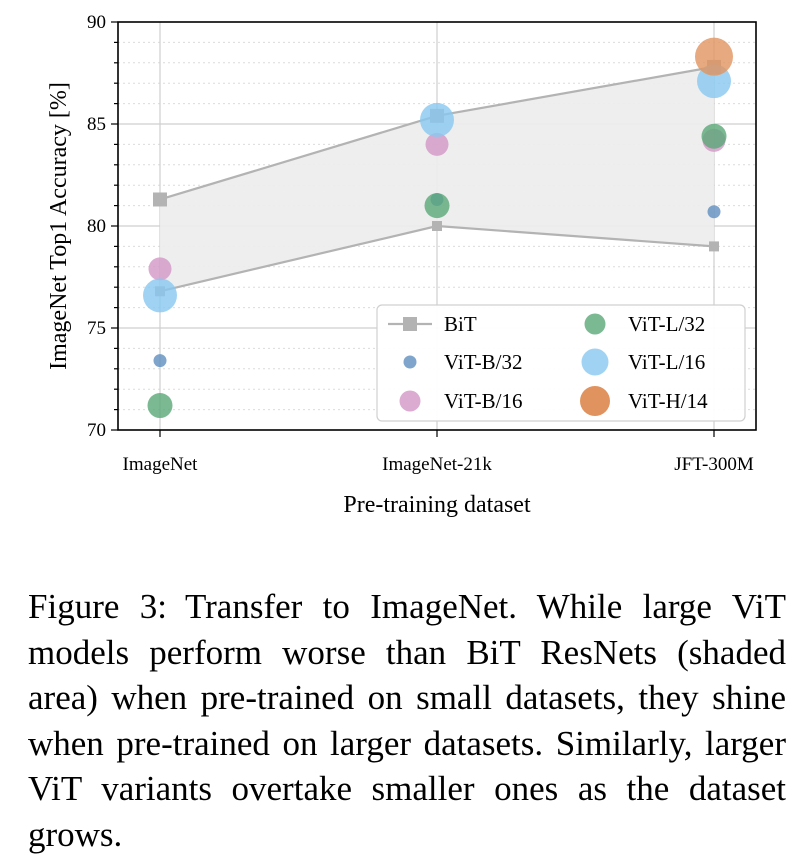 The width and height of the screenshot is (804, 860). I want to click on legend-label-vit-l-16: ViT-L/16, so click(666, 362).